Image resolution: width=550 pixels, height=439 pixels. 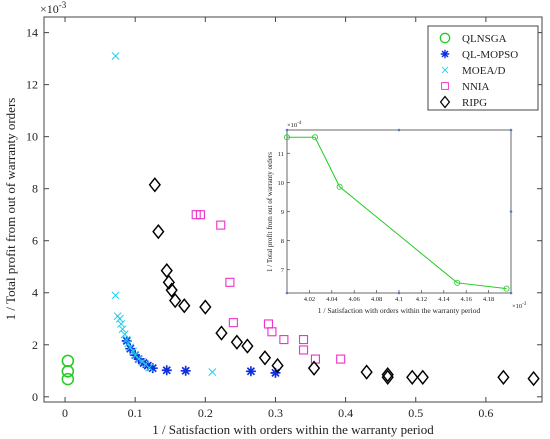 I want to click on legend-label: NNIA, so click(x=476, y=87).